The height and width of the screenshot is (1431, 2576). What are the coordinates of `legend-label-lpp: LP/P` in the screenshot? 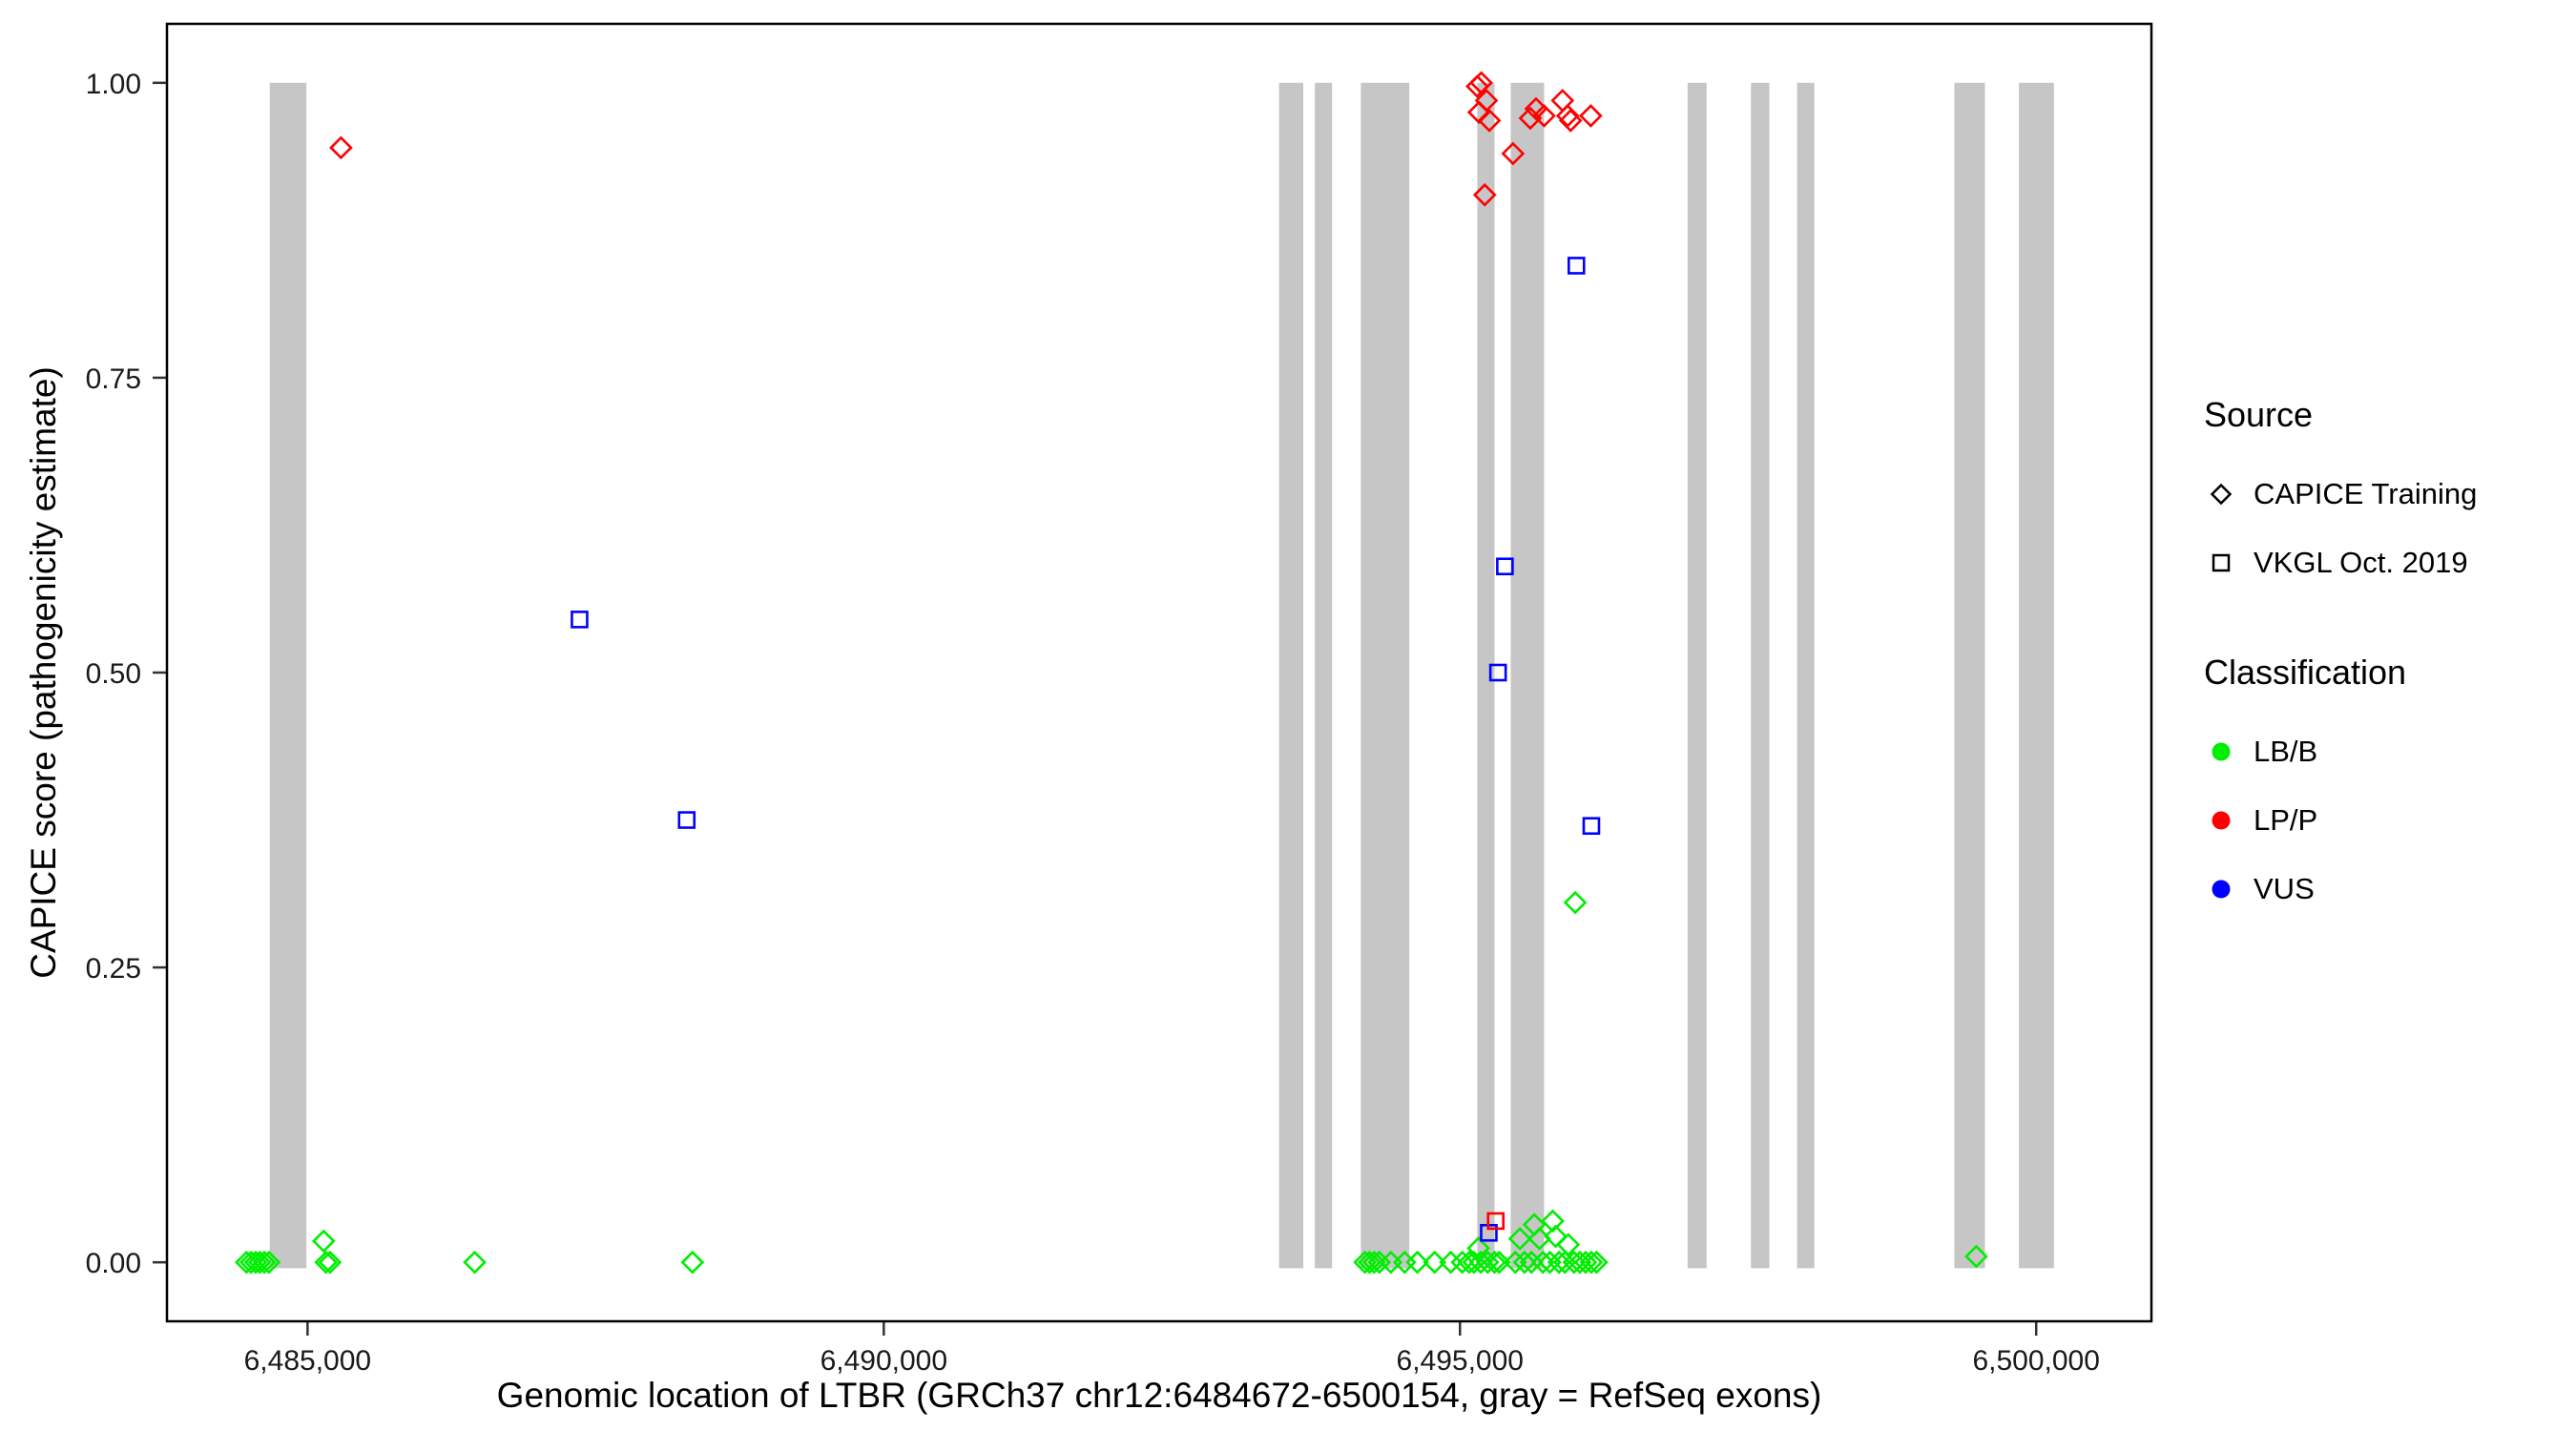 It's located at (2286, 820).